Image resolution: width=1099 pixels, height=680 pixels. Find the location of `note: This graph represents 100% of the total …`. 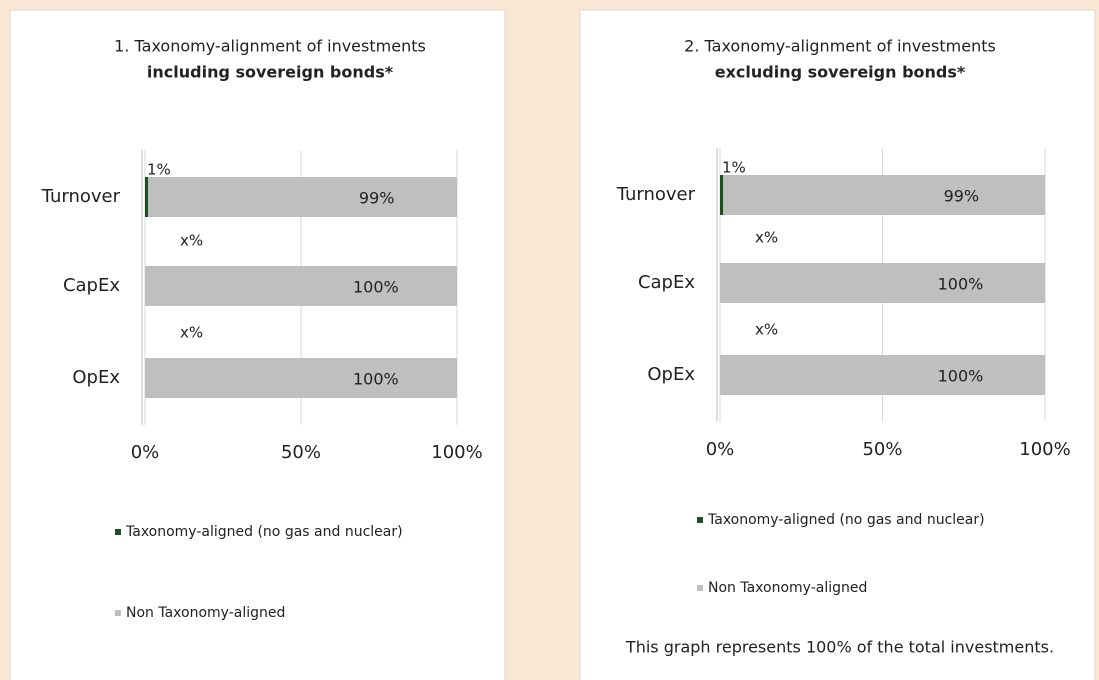

note: This graph represents 100% of the total … is located at coordinates (839, 647).